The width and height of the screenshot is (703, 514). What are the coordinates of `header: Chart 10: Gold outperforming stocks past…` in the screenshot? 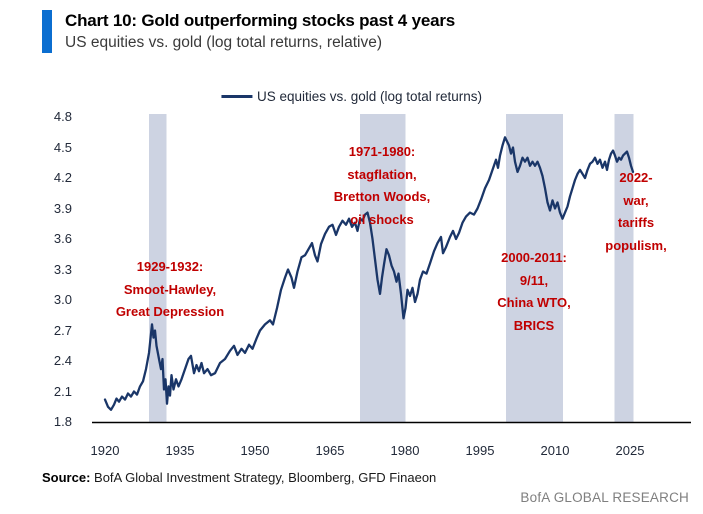 It's located at (248, 31).